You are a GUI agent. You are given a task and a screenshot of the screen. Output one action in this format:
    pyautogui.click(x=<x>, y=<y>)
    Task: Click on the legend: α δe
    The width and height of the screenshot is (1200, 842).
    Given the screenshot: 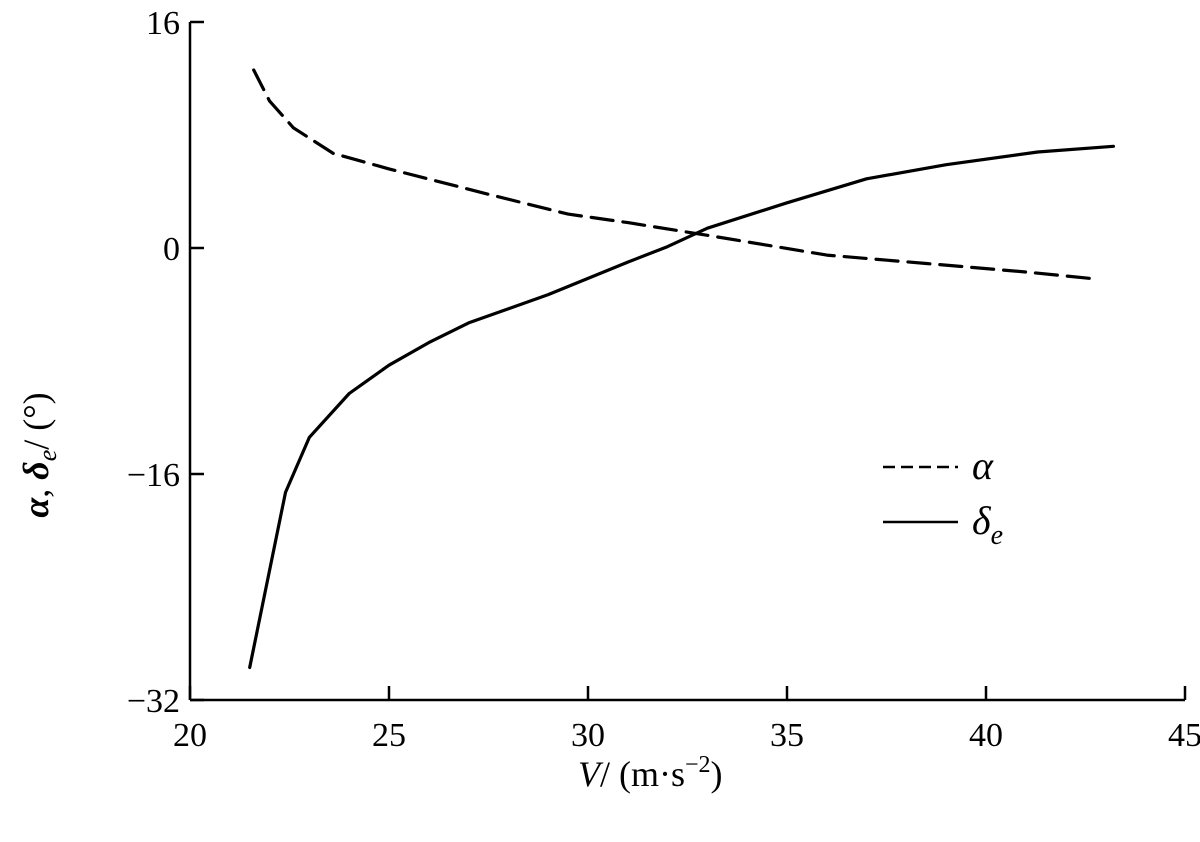 What is the action you would take?
    pyautogui.click(x=943, y=497)
    